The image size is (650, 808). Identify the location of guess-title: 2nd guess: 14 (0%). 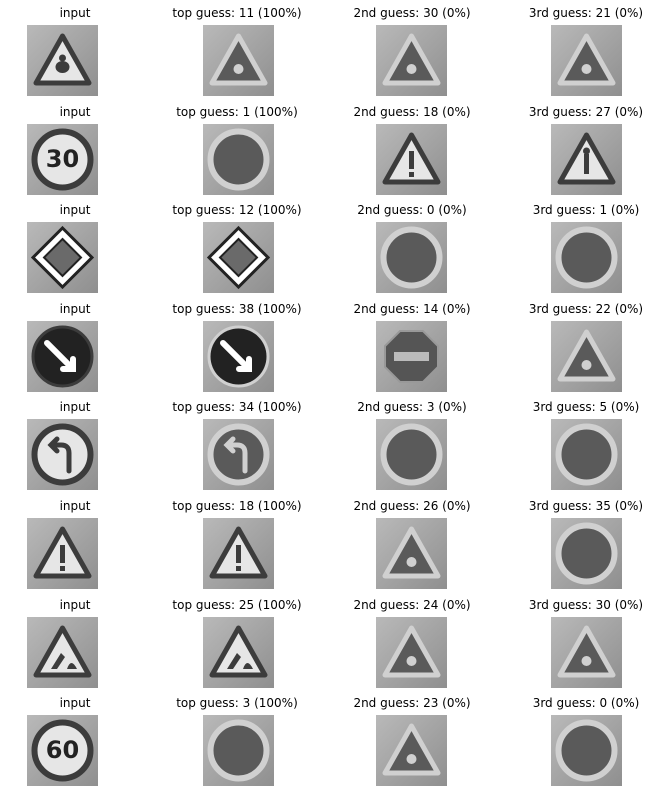
(412, 309).